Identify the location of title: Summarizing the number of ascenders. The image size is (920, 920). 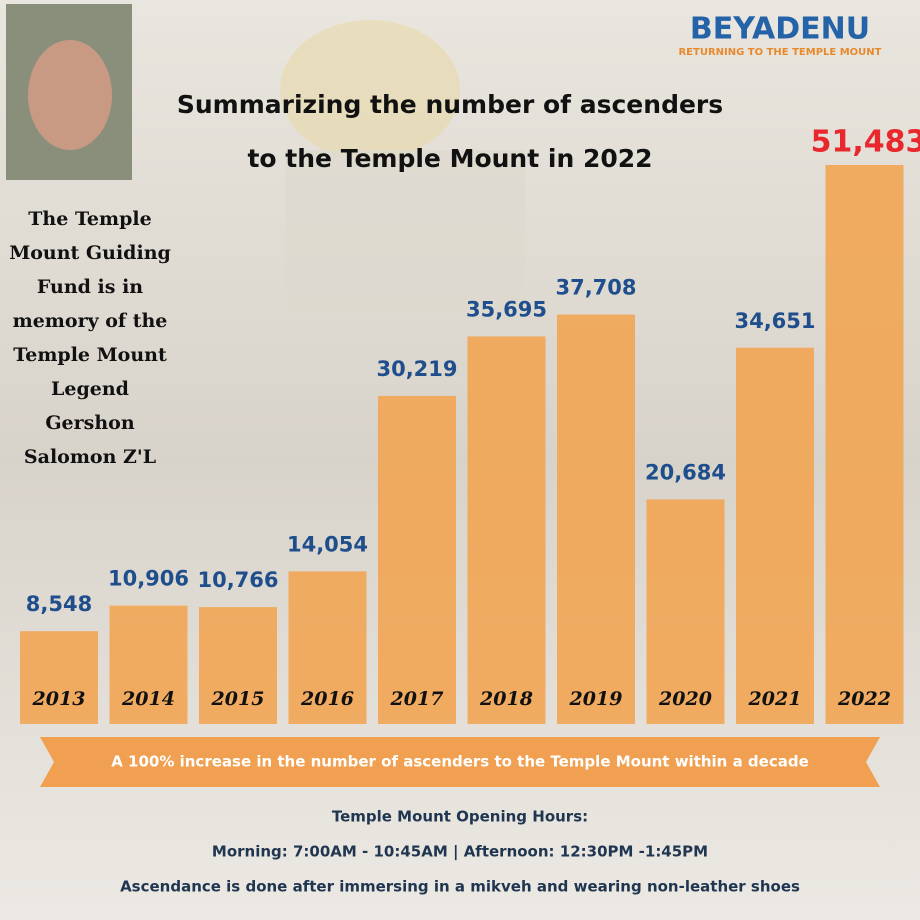
(450, 104).